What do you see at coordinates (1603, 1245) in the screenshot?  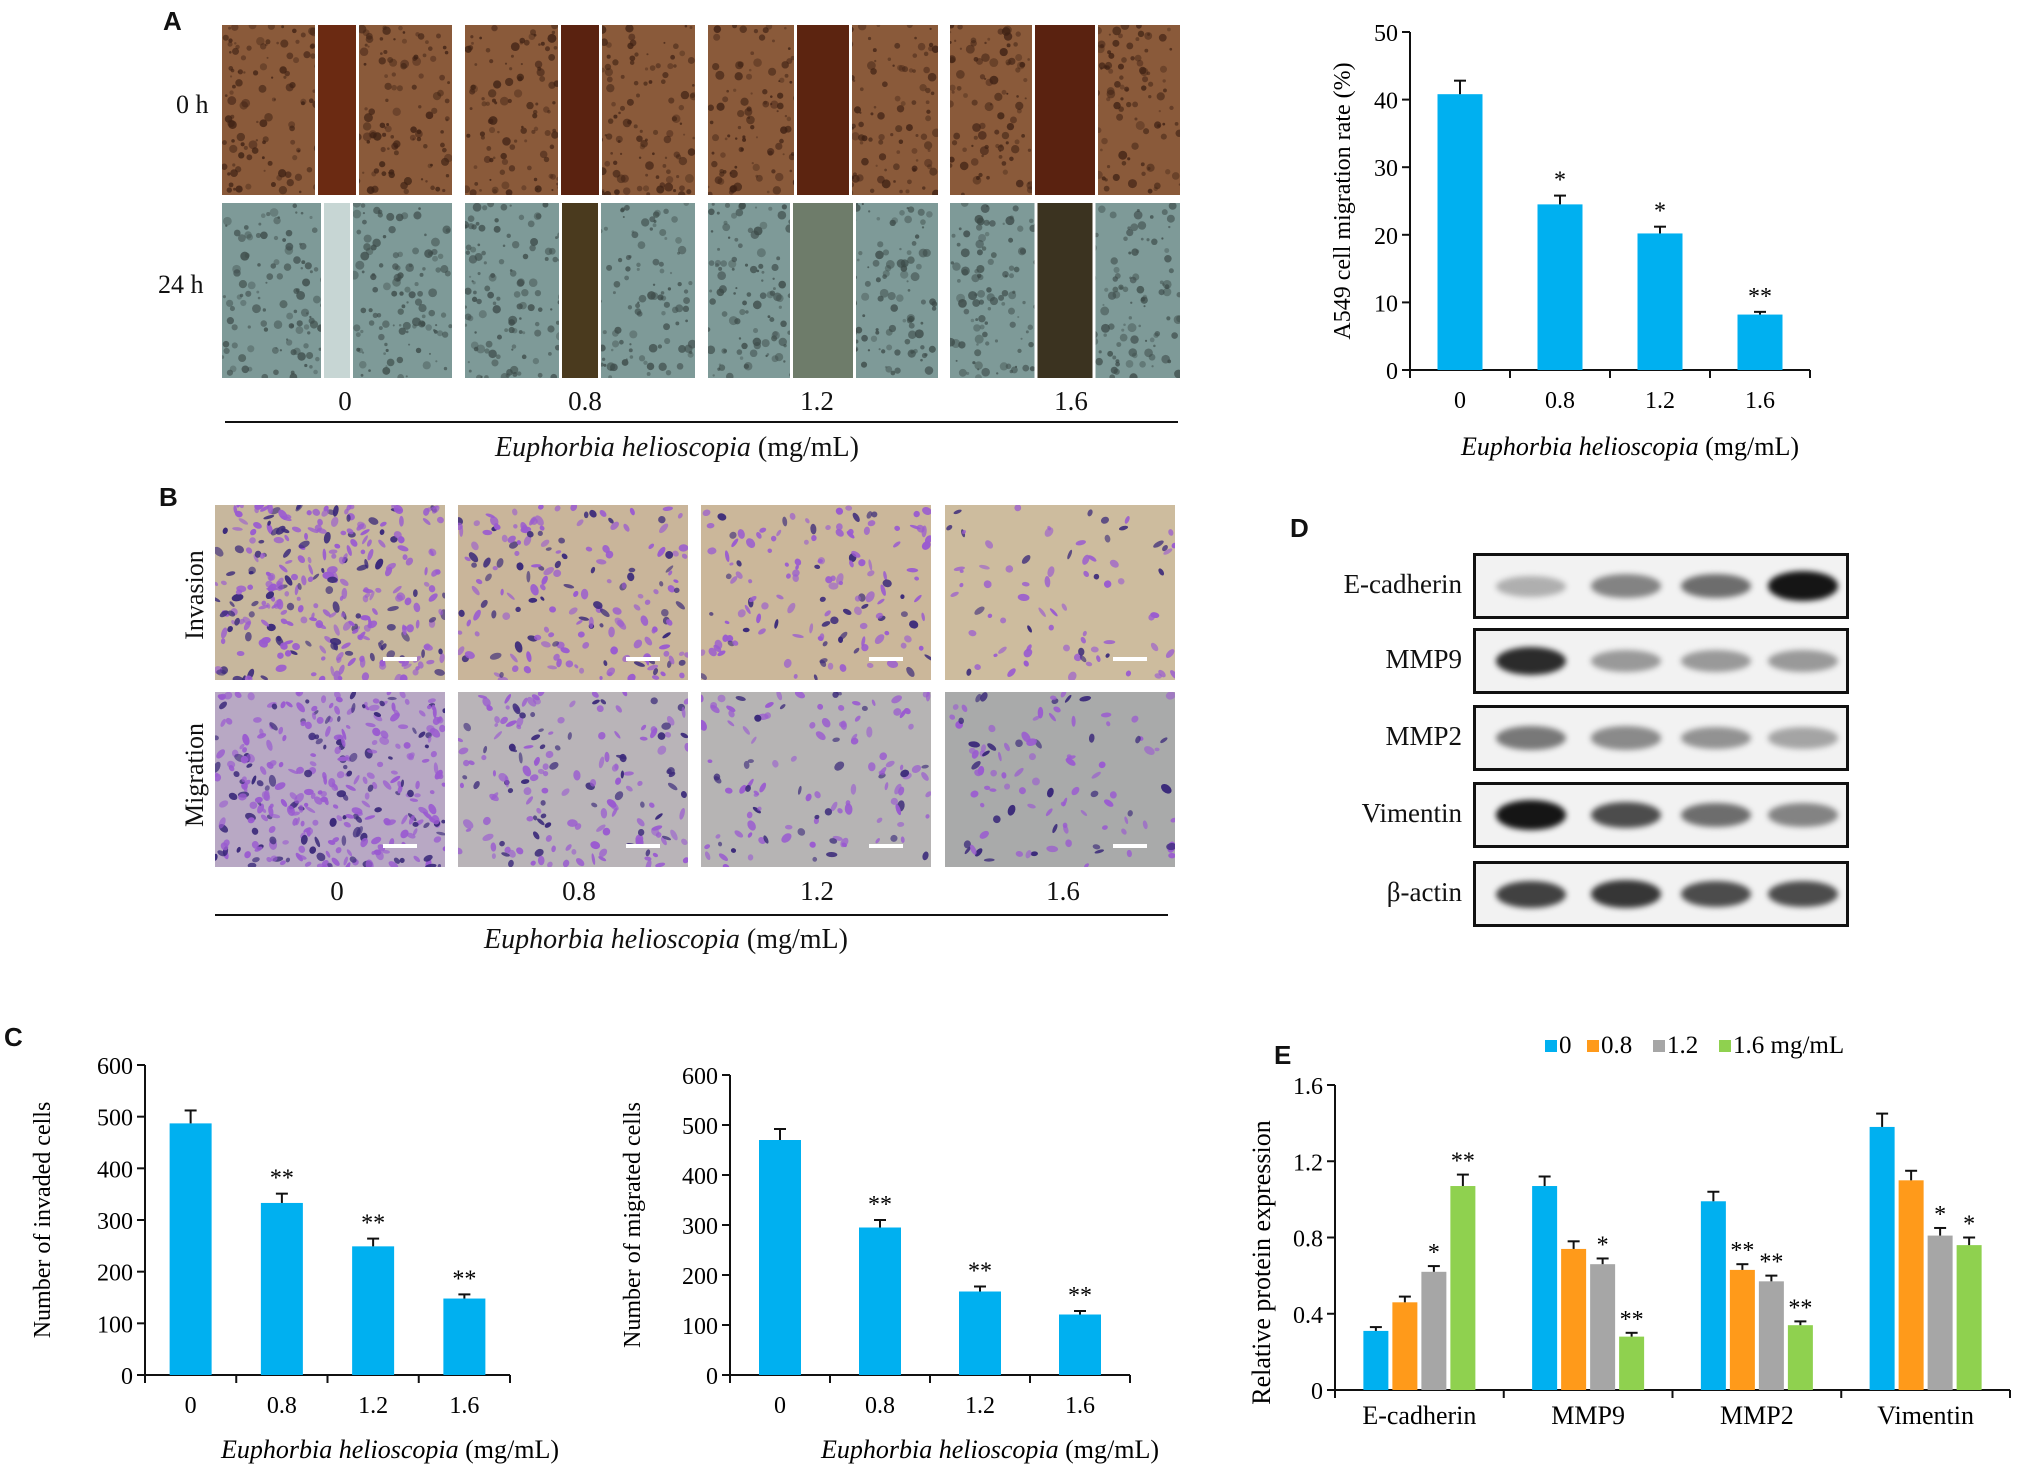 I see `significance-mark: *` at bounding box center [1603, 1245].